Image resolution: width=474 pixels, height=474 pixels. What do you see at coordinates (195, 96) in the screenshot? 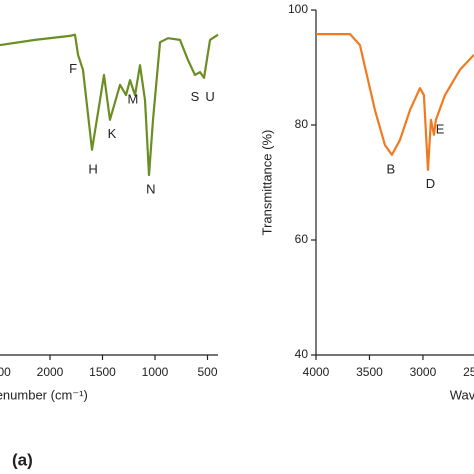
I see `peak-label: S` at bounding box center [195, 96].